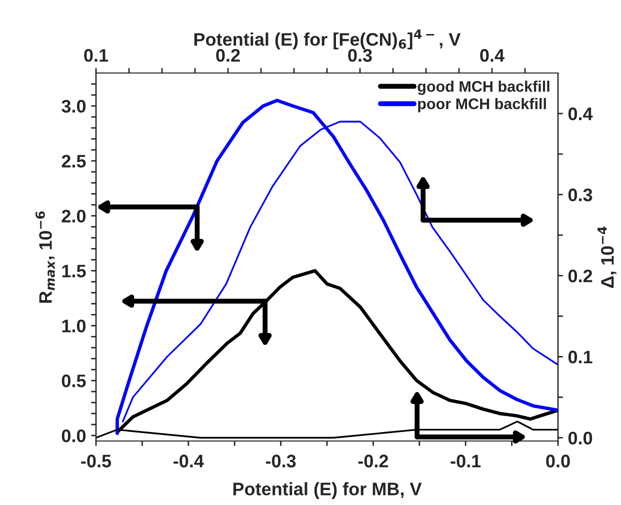 This screenshot has width=621, height=505. What do you see at coordinates (607, 257) in the screenshot?
I see `y2-axis-title: Δ, 10$^{−4}$` at bounding box center [607, 257].